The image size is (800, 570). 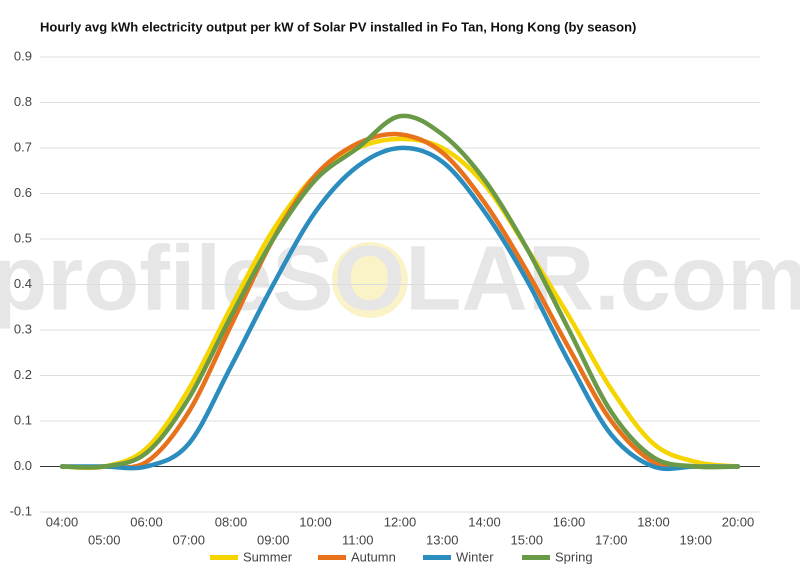 What do you see at coordinates (146, 521) in the screenshot?
I see `x-tick-label: 06:00` at bounding box center [146, 521].